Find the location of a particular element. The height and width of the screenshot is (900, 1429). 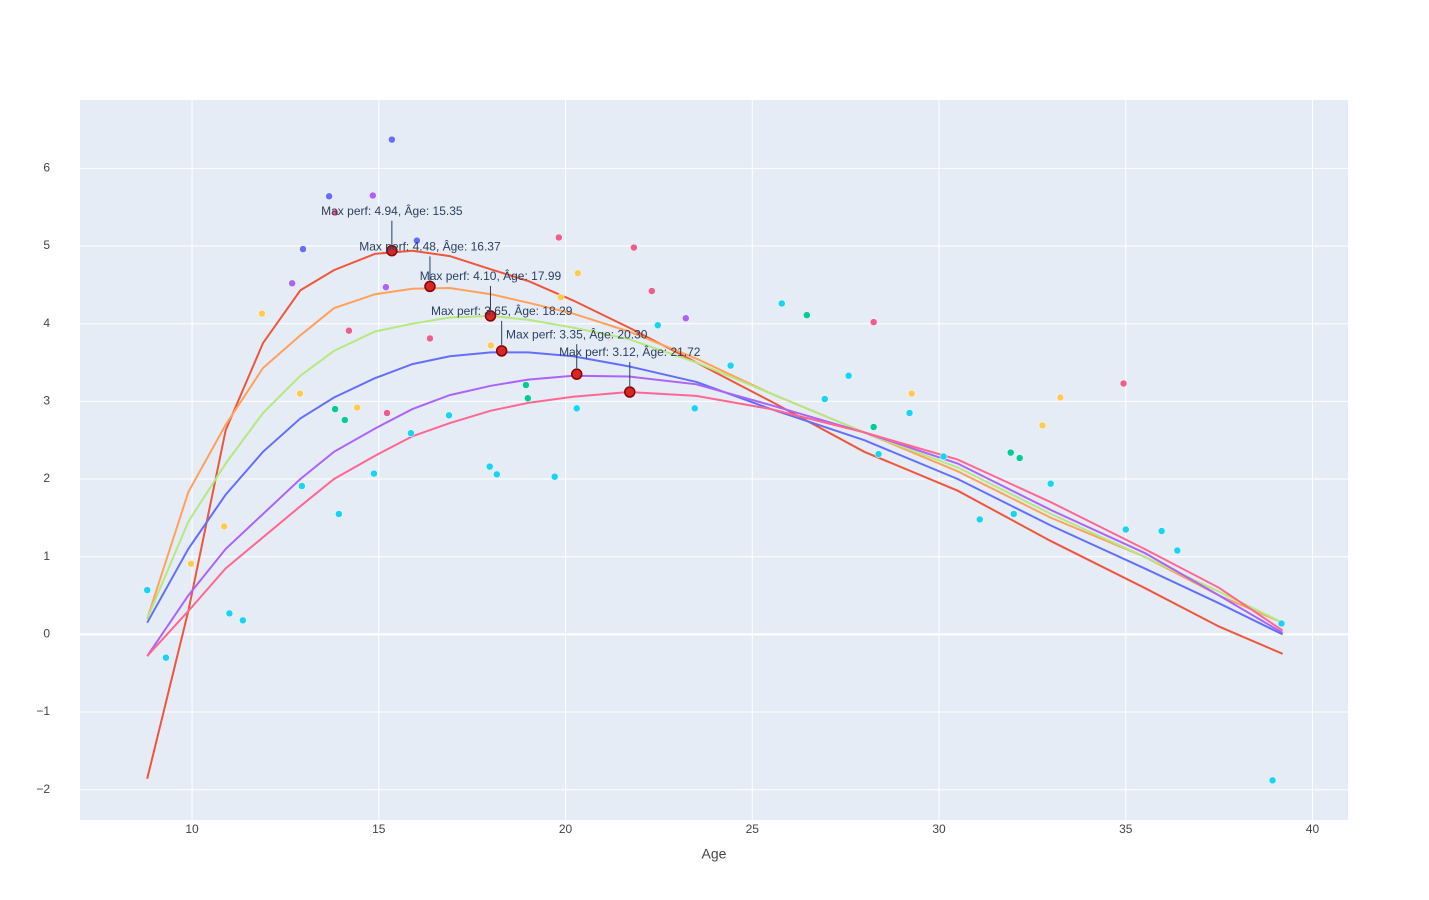

x-tick-label: 10 is located at coordinates (192, 829).